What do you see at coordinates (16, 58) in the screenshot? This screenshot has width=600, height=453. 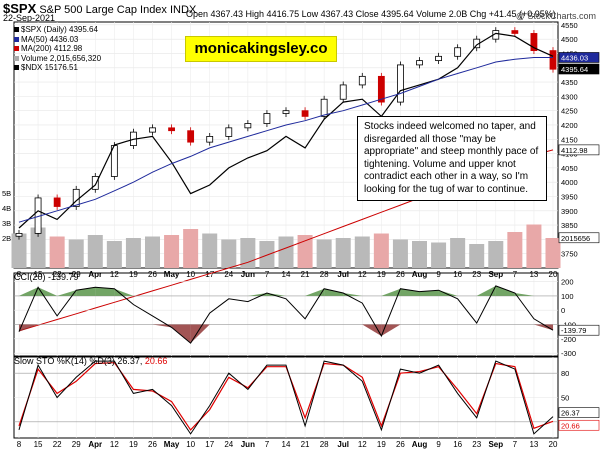 I see `legend-volume-swatch` at bounding box center [16, 58].